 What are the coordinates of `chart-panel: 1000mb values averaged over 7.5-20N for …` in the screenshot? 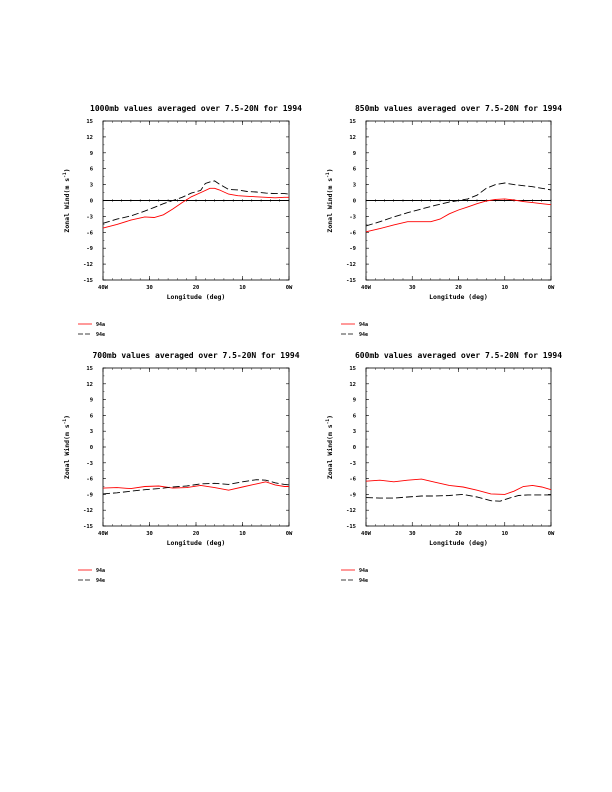 It's located at (182, 221).